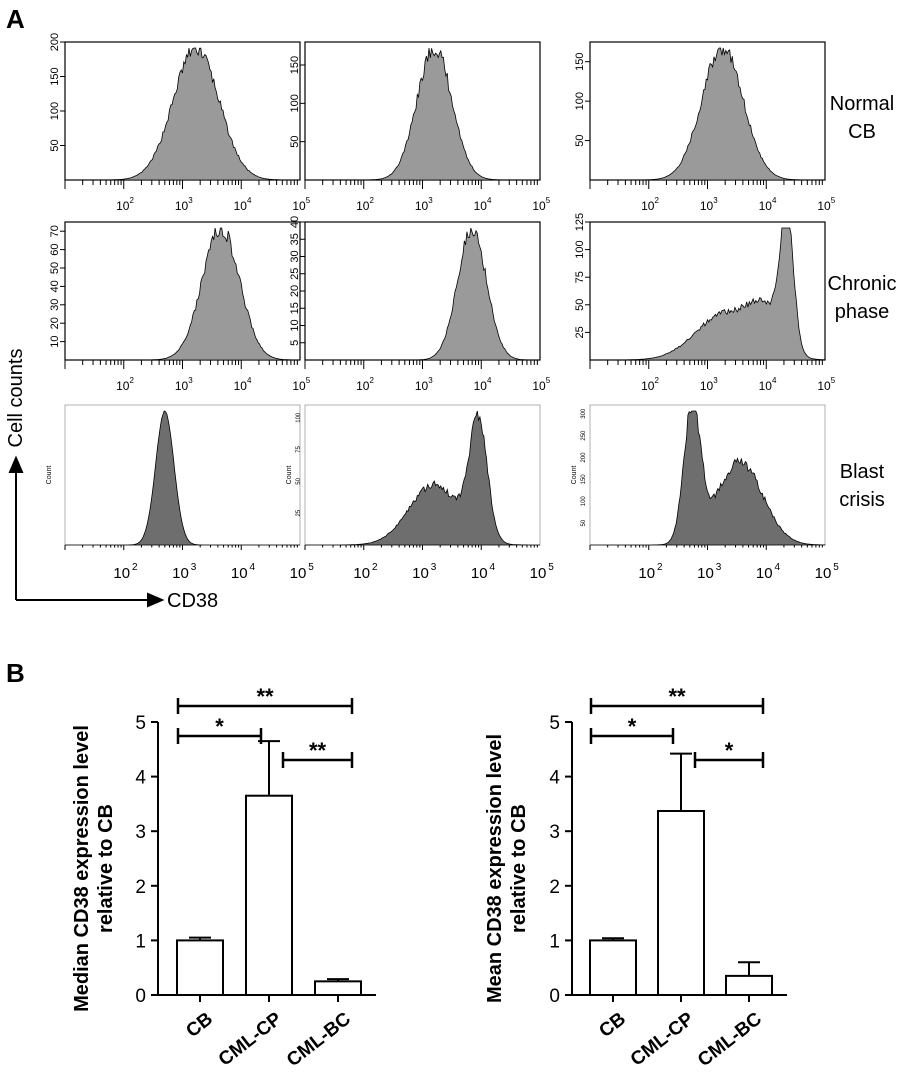  I want to click on y-tick-label: 5, so click(140, 723).